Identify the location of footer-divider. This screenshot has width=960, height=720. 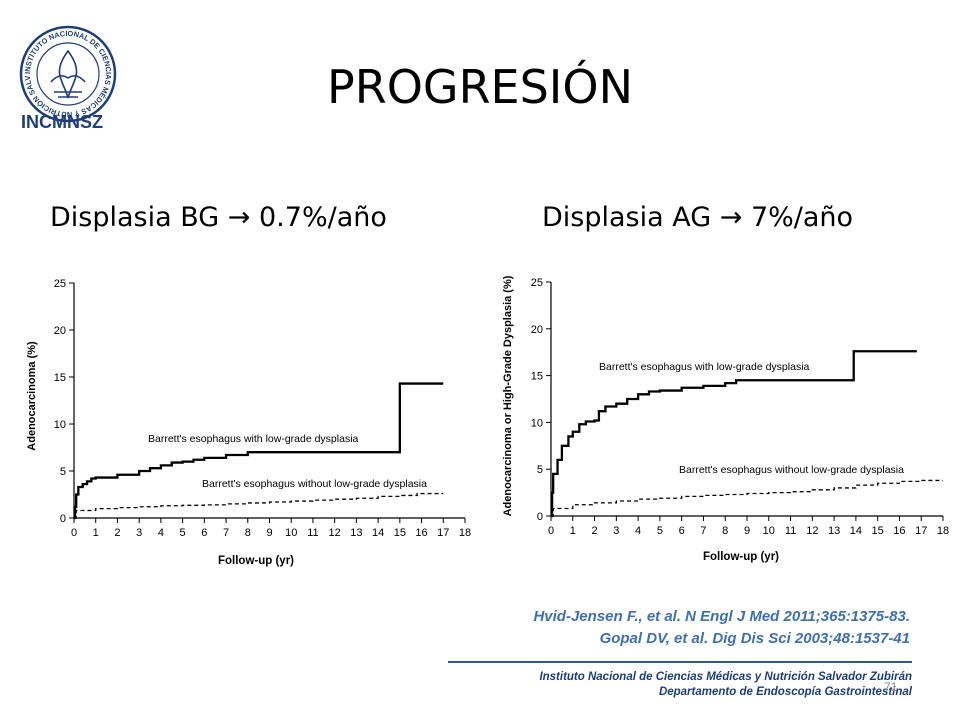
(680, 662).